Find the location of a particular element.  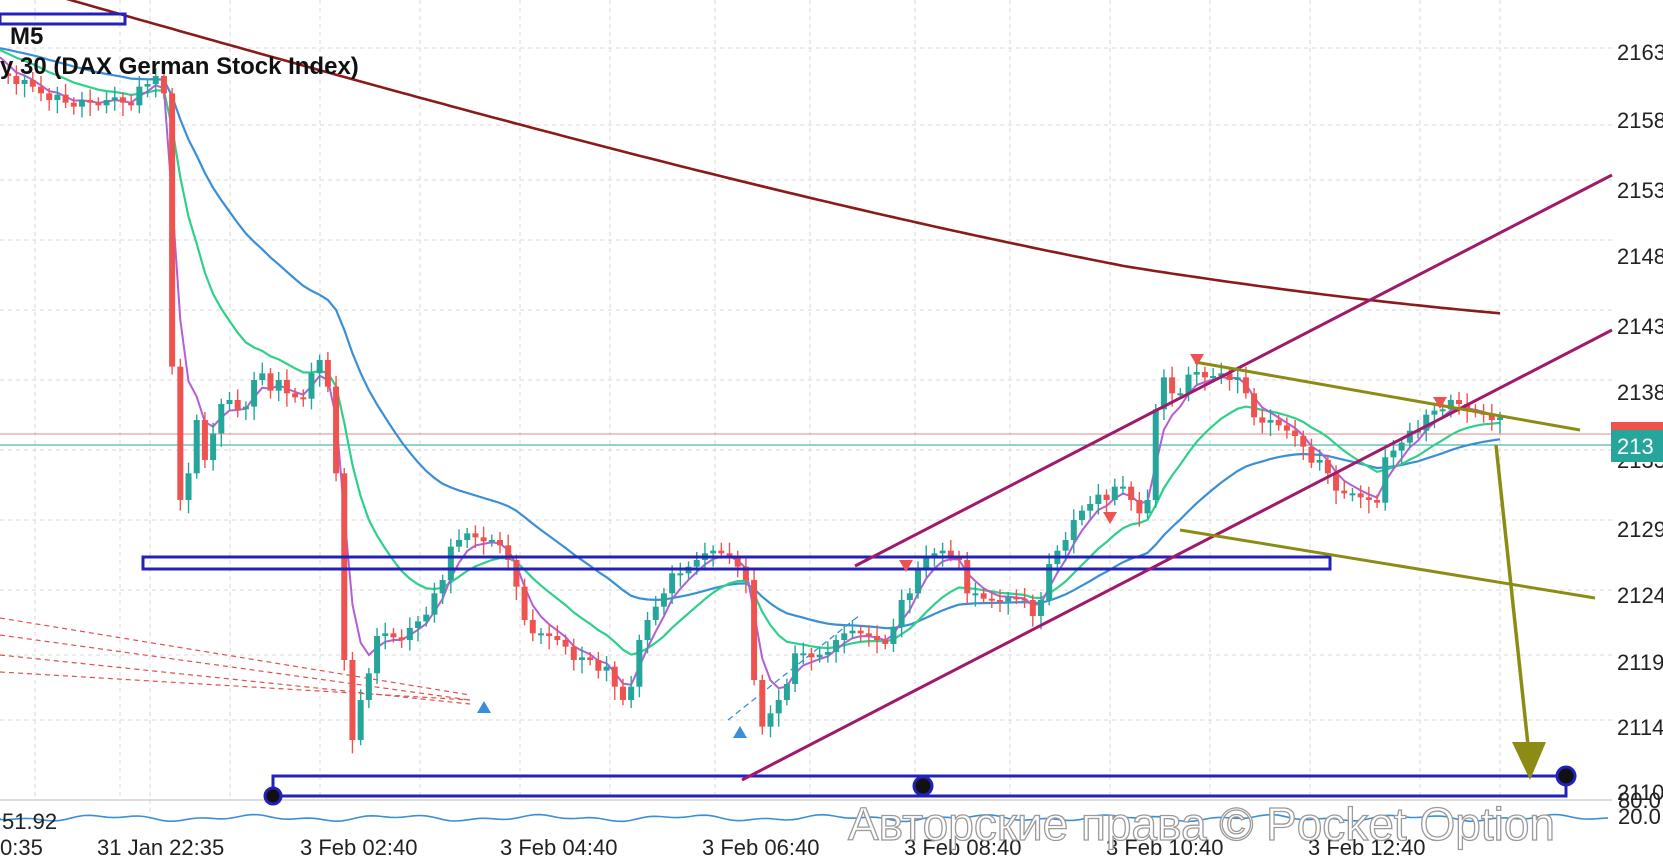

instrument-title: y 30 (DAX German Stock Index) is located at coordinates (179, 66).